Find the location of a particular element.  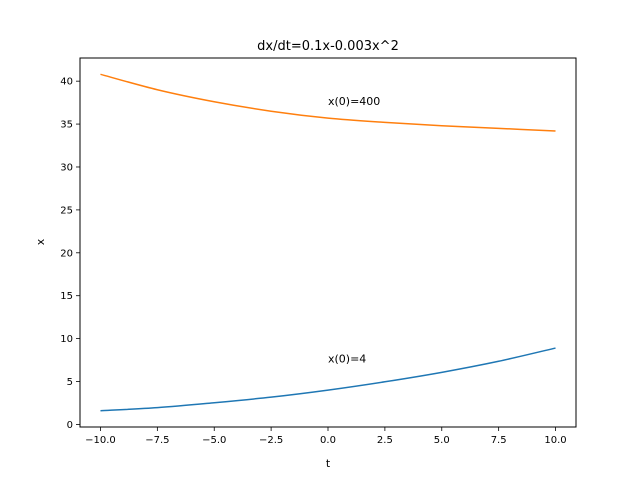

y-tick-label: 15 is located at coordinates (66, 296).